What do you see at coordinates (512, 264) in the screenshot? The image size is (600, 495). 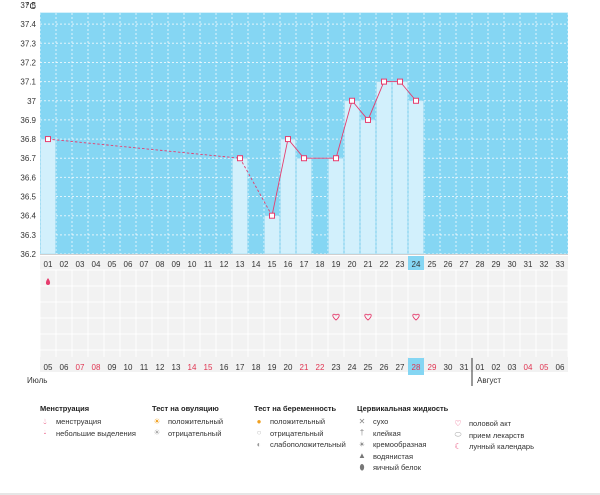 I see `cycle-day-label: 30` at bounding box center [512, 264].